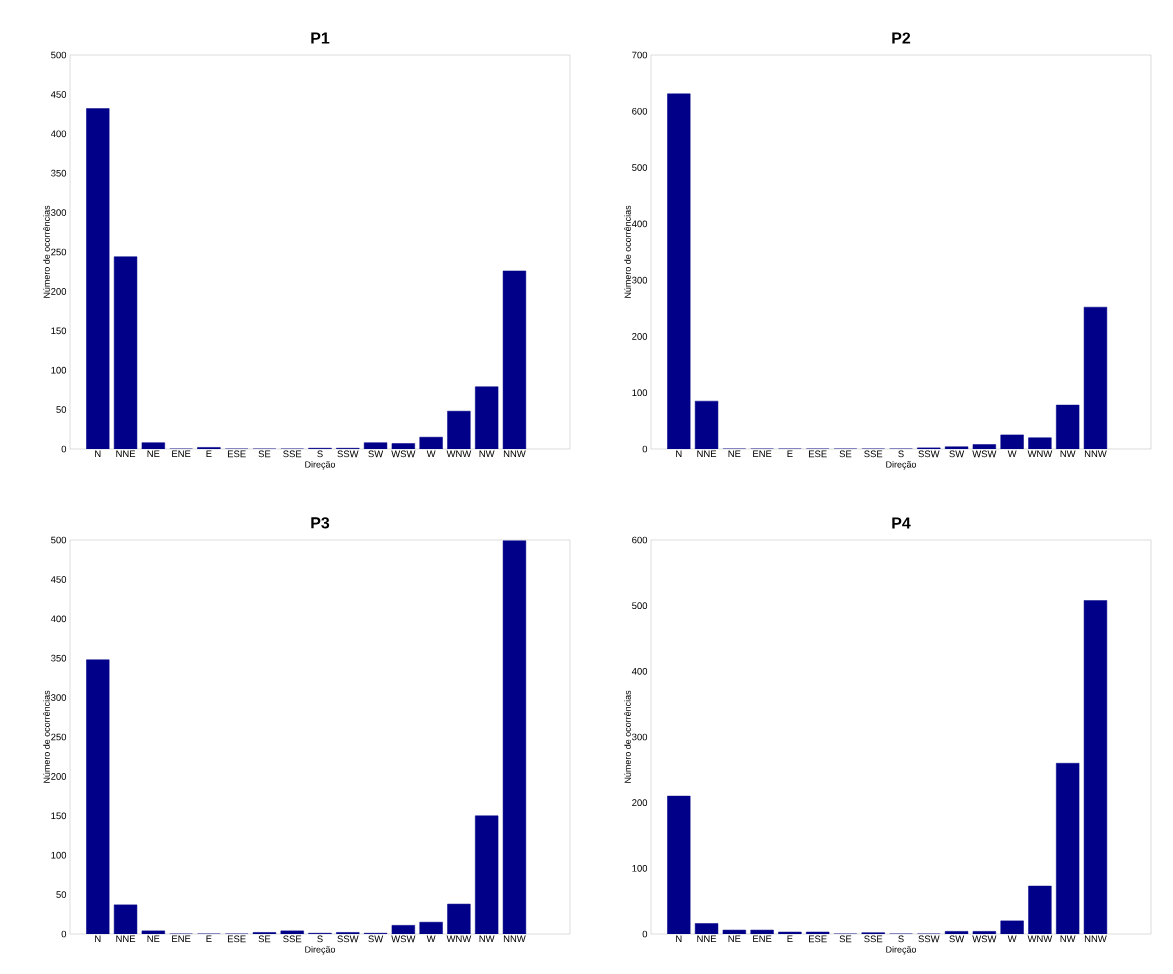  What do you see at coordinates (640, 55) in the screenshot?
I see `y-tick-label: 700` at bounding box center [640, 55].